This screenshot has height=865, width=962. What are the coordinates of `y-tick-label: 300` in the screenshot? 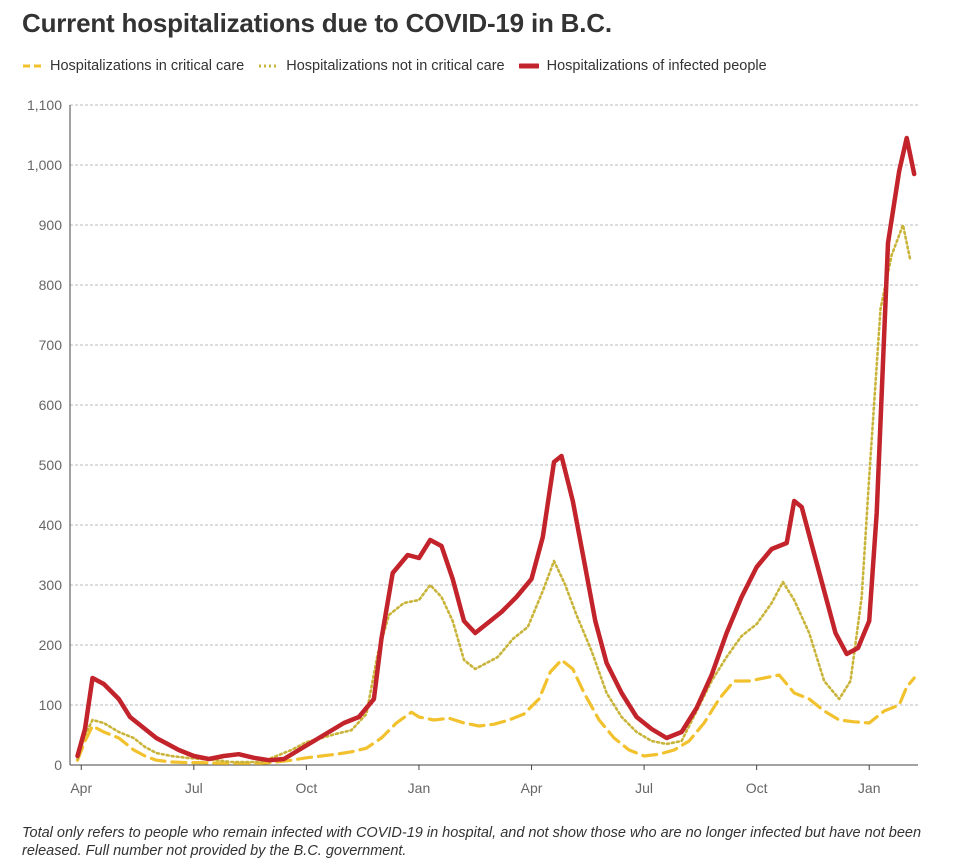 It's located at (51, 585).